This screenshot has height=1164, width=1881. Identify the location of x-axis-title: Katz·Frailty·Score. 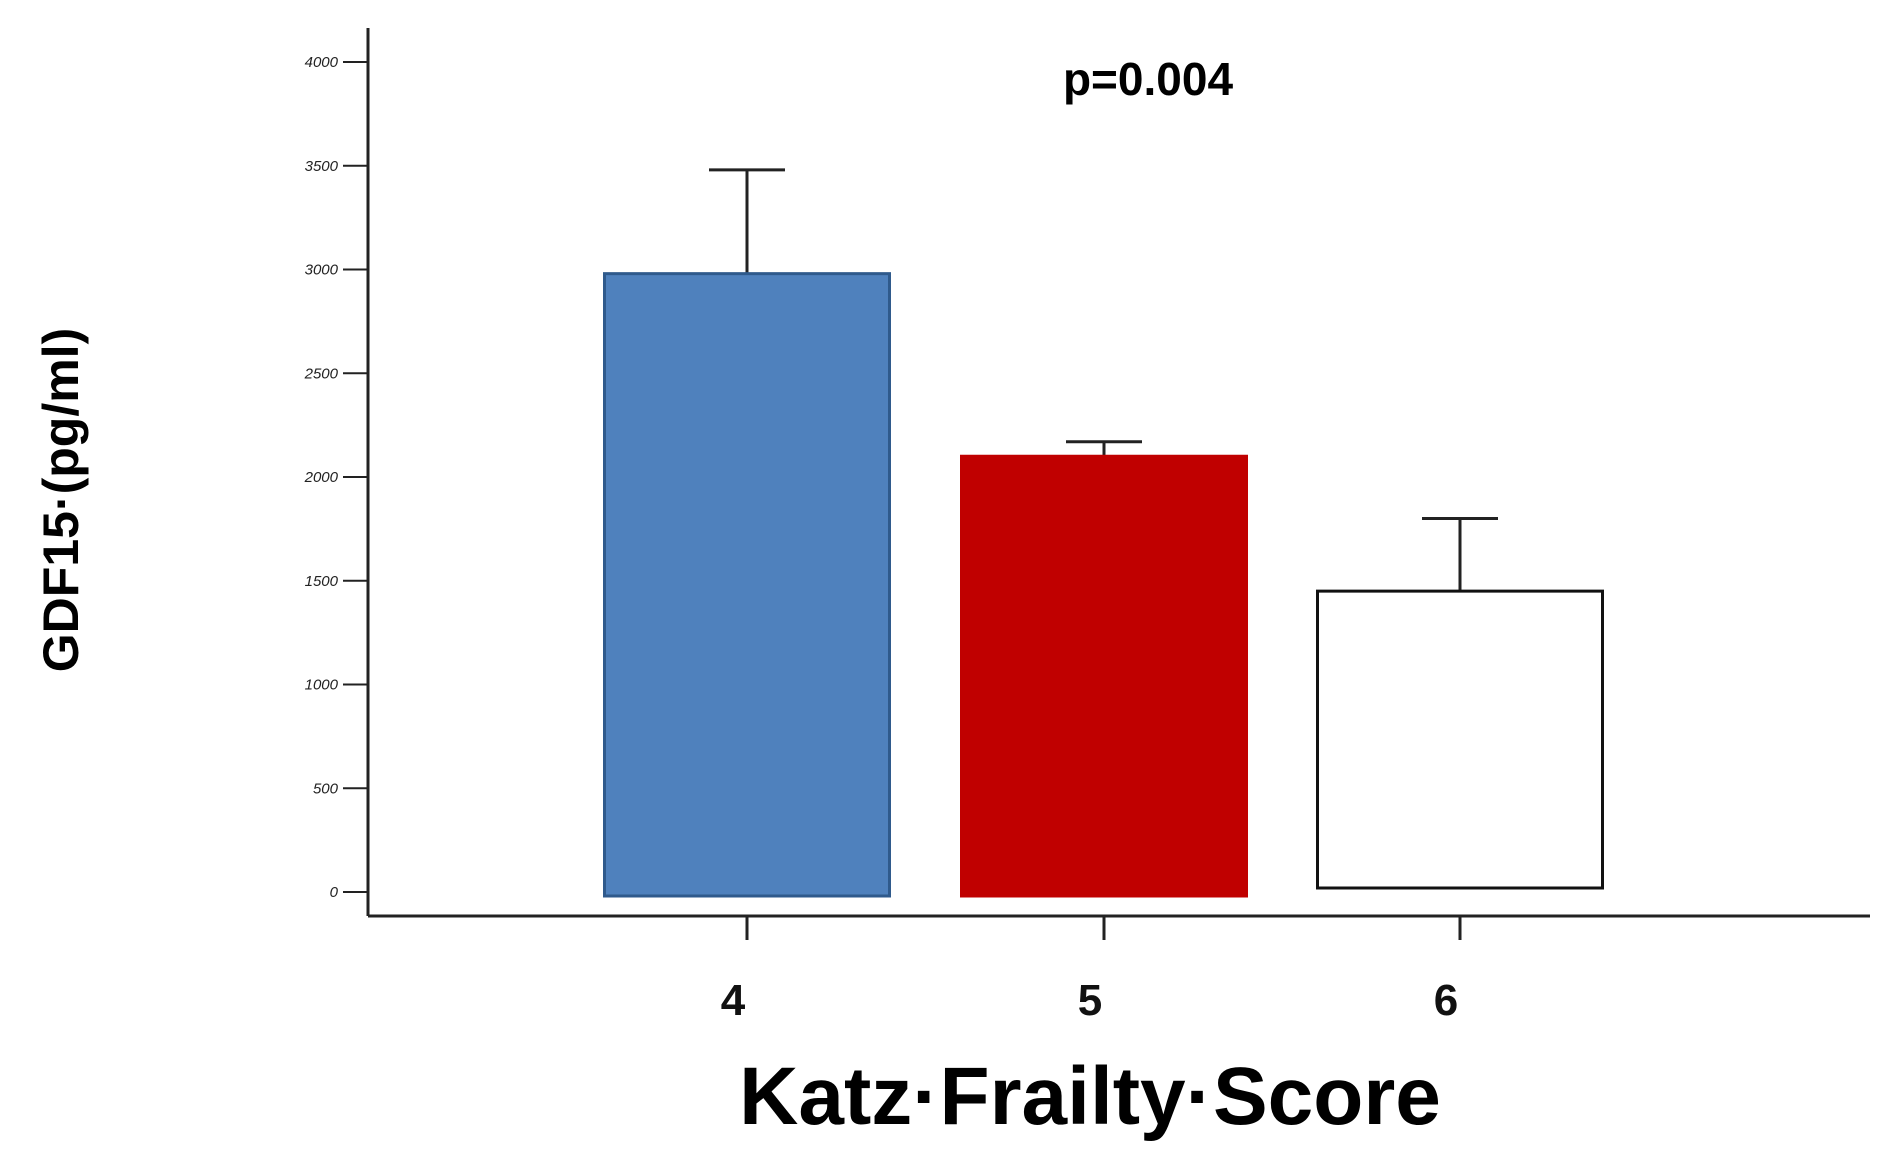
(1090, 1096).